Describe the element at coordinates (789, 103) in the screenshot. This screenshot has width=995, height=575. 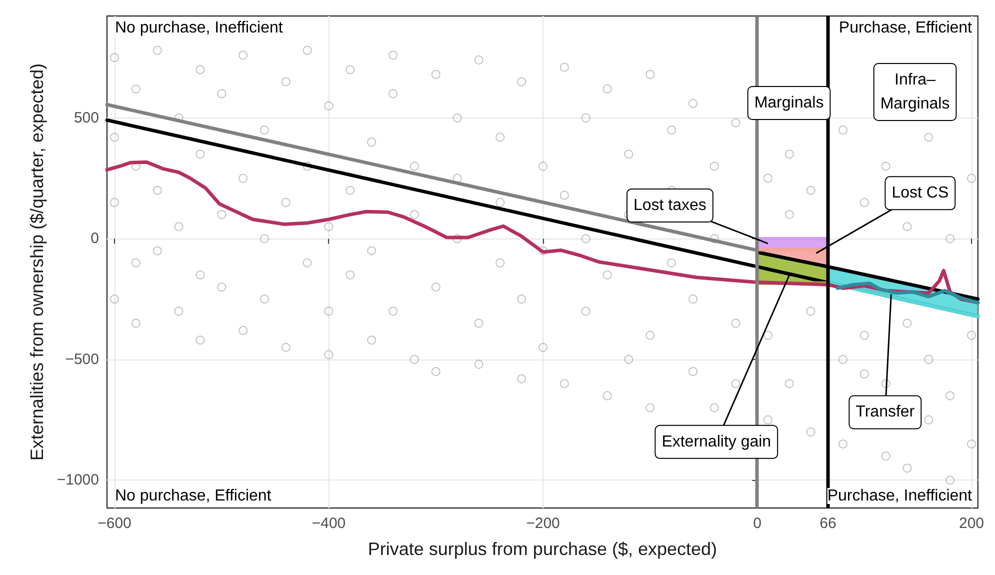
I see `annotation: Marginals` at that location.